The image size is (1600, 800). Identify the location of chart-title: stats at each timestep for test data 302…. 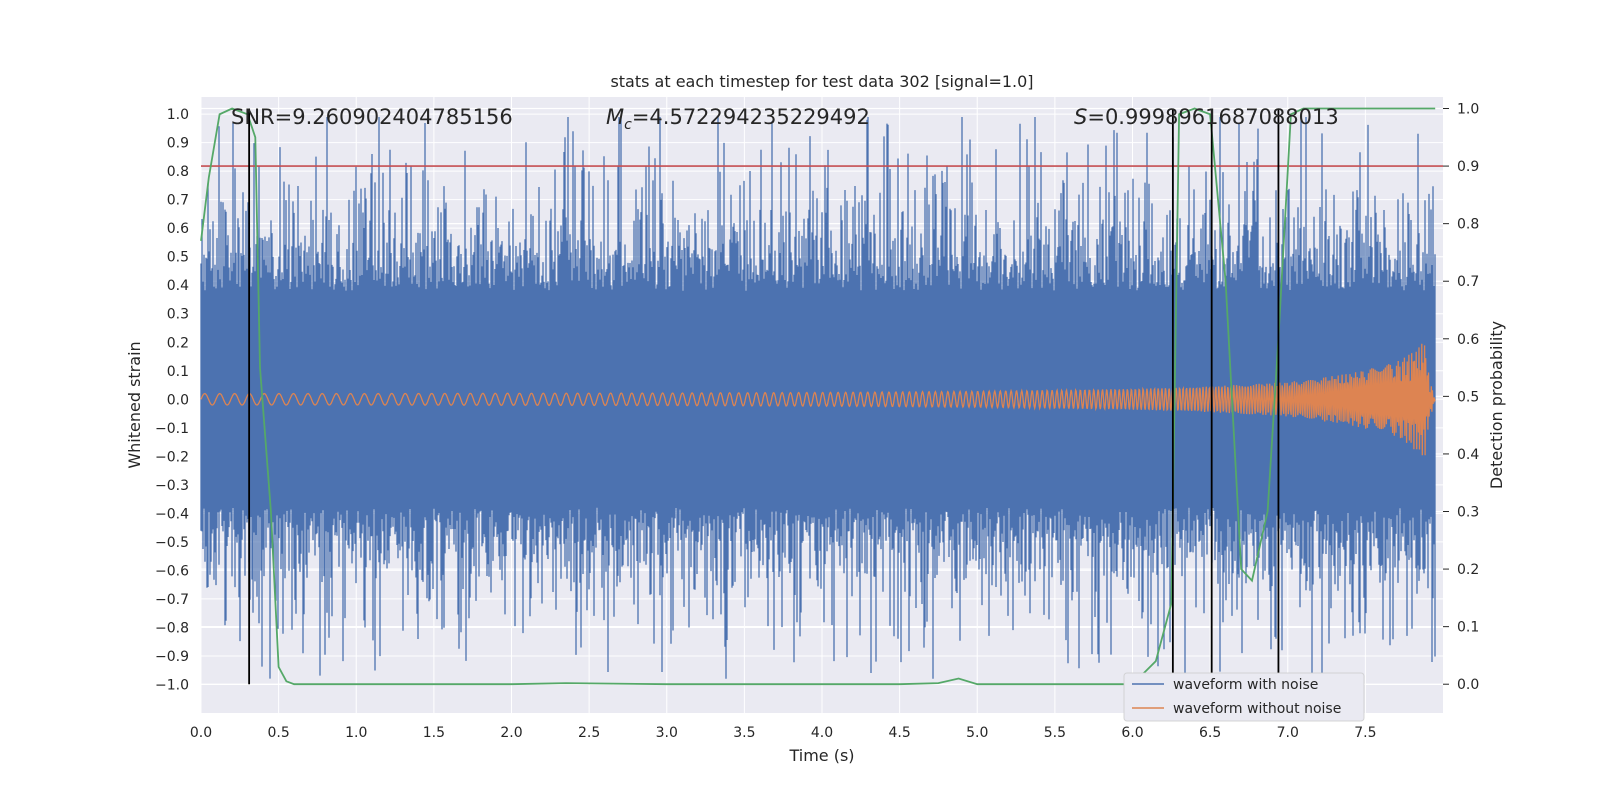
(821, 81).